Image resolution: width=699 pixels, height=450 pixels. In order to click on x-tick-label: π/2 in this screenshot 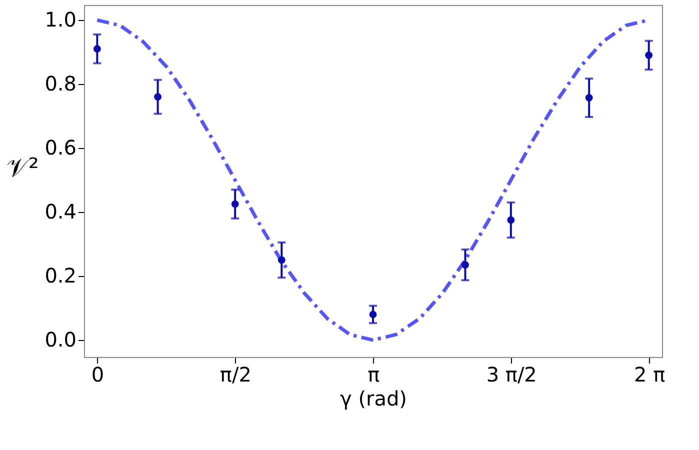, I will do `click(236, 374)`.